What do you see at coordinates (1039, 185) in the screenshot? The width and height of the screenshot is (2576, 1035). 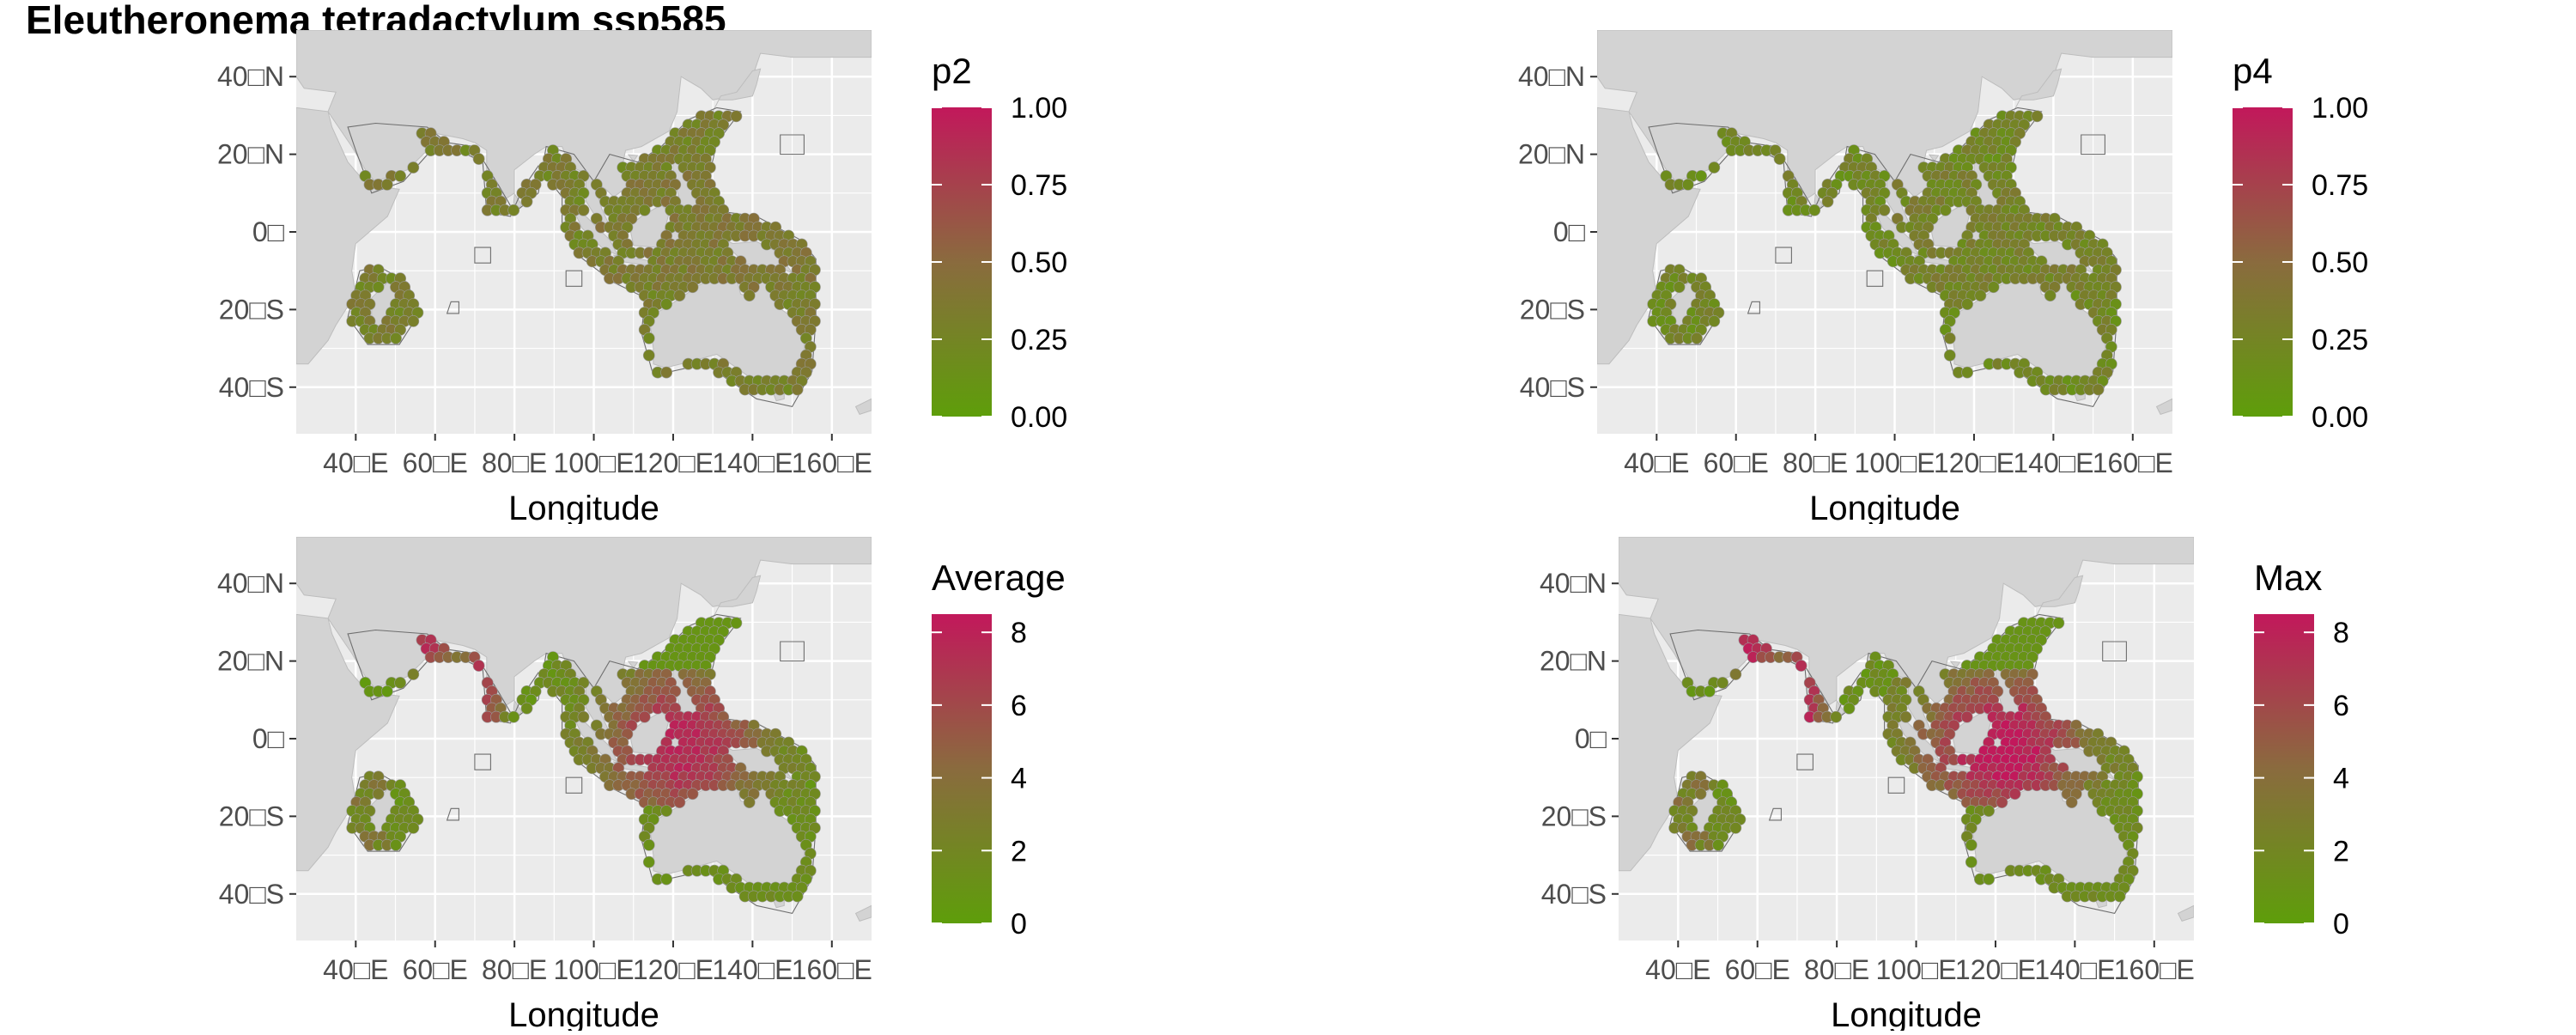 I see `legend-tick-label: 0.75` at bounding box center [1039, 185].